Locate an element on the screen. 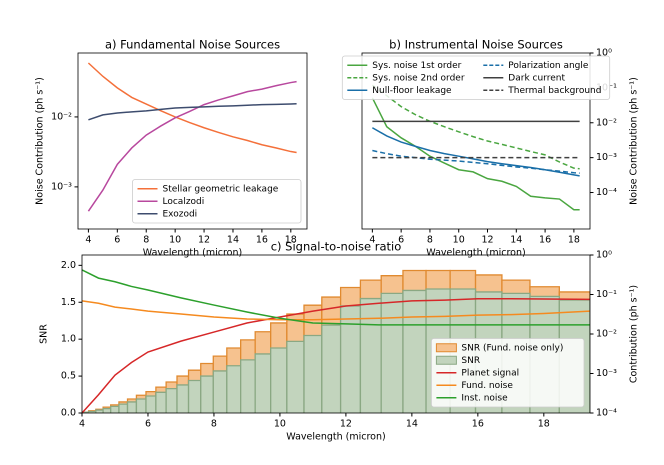  y-tick-label: 1.5 is located at coordinates (68, 302).